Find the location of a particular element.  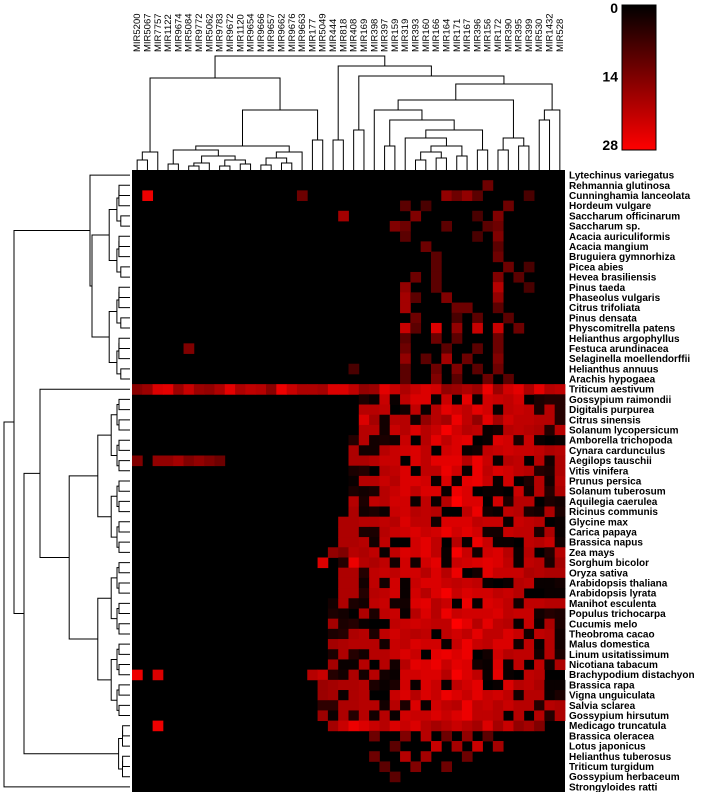

row-label: Triticum turgidum is located at coordinates (611, 767).